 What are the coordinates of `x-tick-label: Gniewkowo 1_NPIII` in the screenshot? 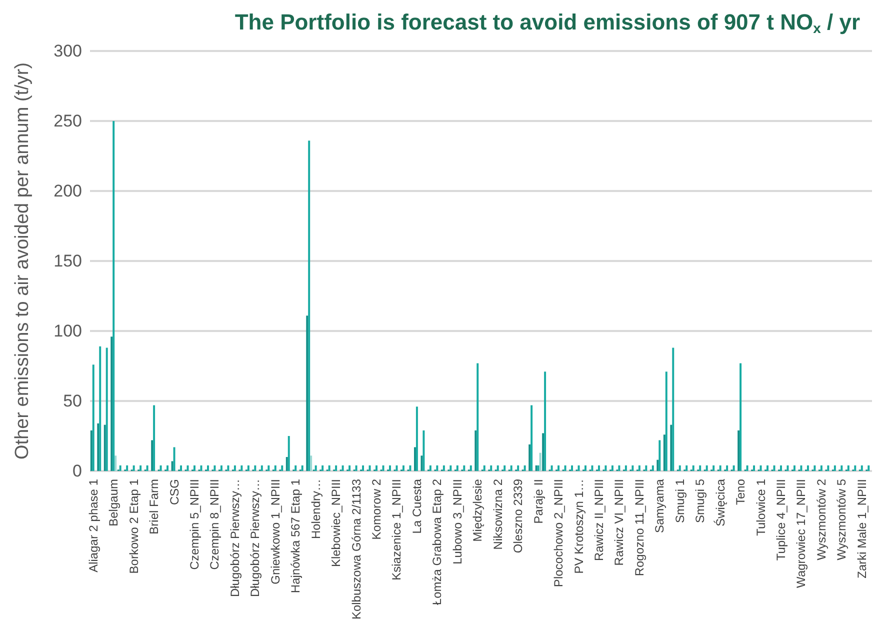 It's located at (275, 531).